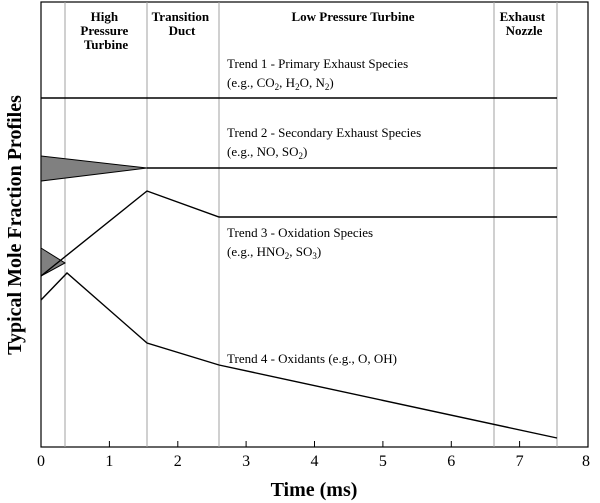 This screenshot has width=600, height=503. Describe the element at coordinates (105, 30) in the screenshot. I see `section-hpt: High Pressure Turbine` at that location.